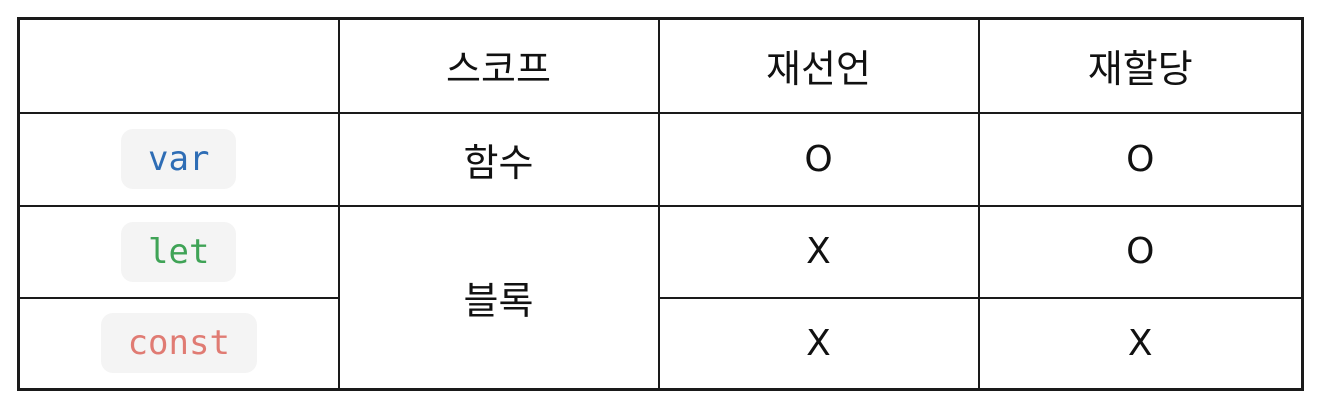 The height and width of the screenshot is (410, 1318). Describe the element at coordinates (498, 159) in the screenshot. I see `scope-cell-function: 함수` at that location.